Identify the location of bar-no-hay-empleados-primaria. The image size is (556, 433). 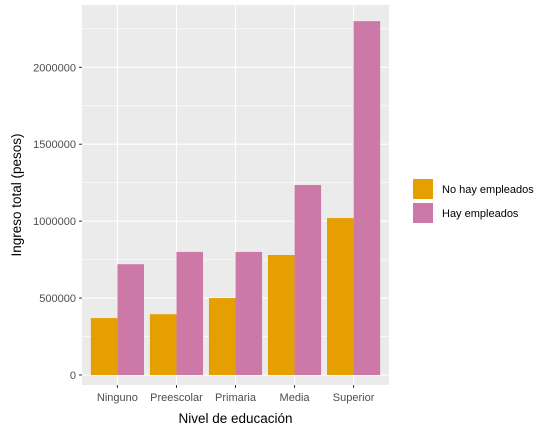
(222, 336).